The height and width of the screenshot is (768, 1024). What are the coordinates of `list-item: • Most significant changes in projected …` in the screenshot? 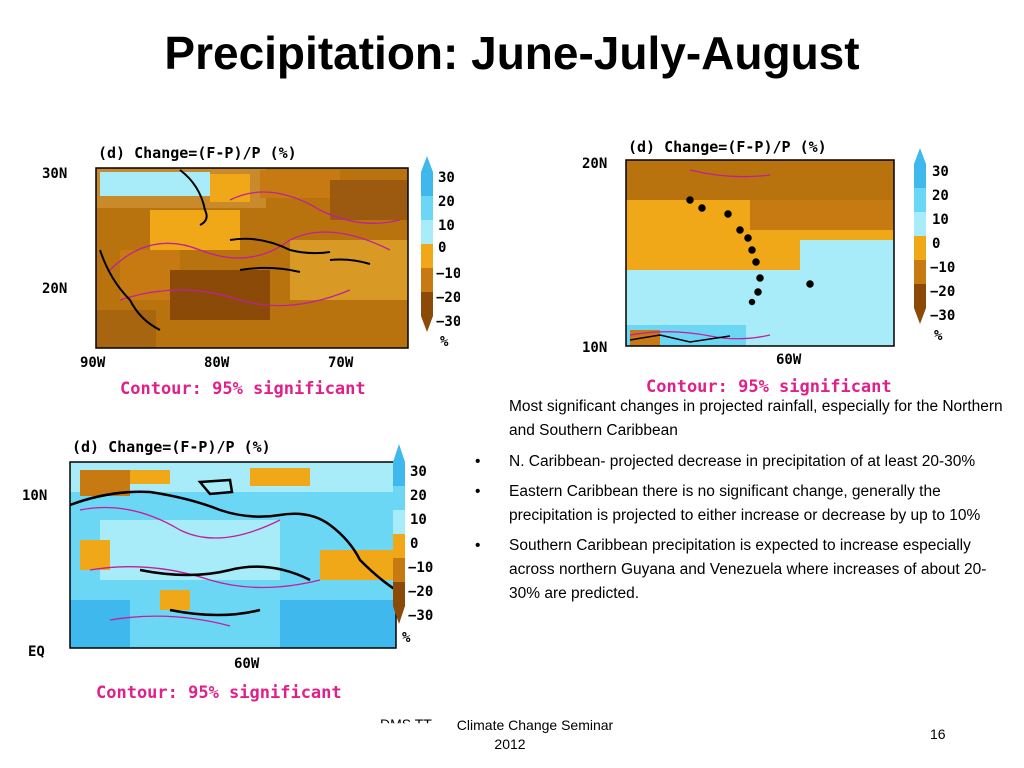 It's located at (735, 421).